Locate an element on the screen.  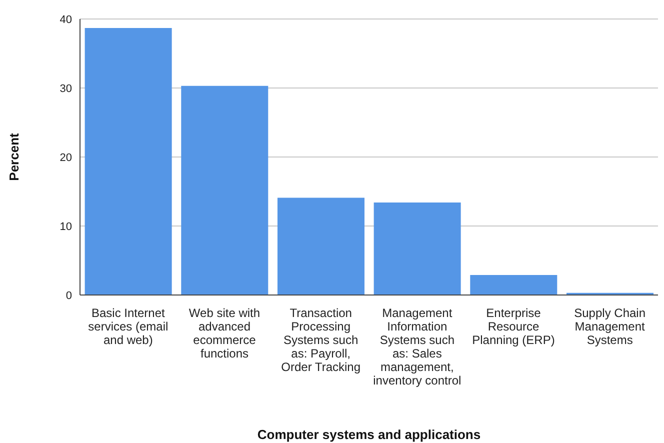
y-tick-label: 30 is located at coordinates (66, 88).